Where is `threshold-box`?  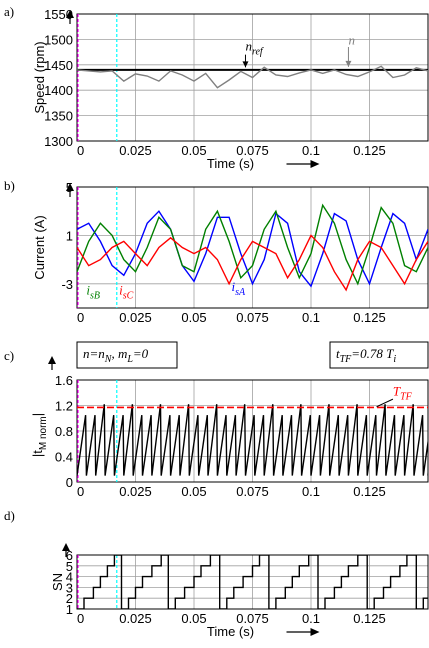 threshold-box is located at coordinates (379, 355).